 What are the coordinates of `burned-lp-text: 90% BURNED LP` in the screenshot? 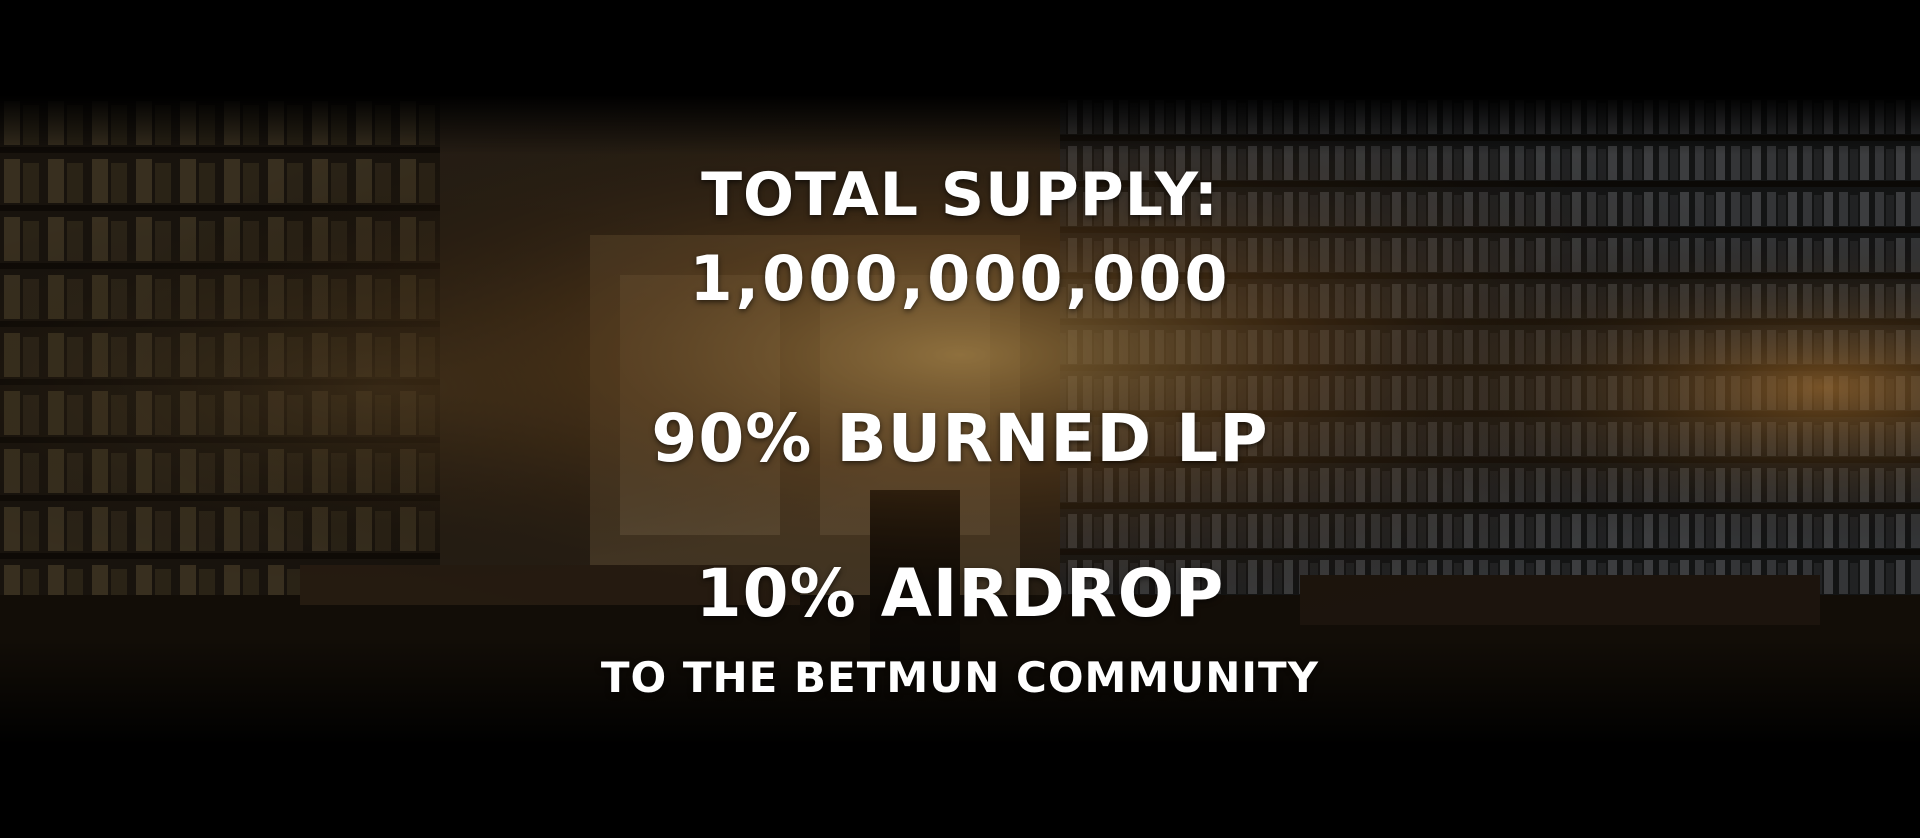 It's located at (960, 438).